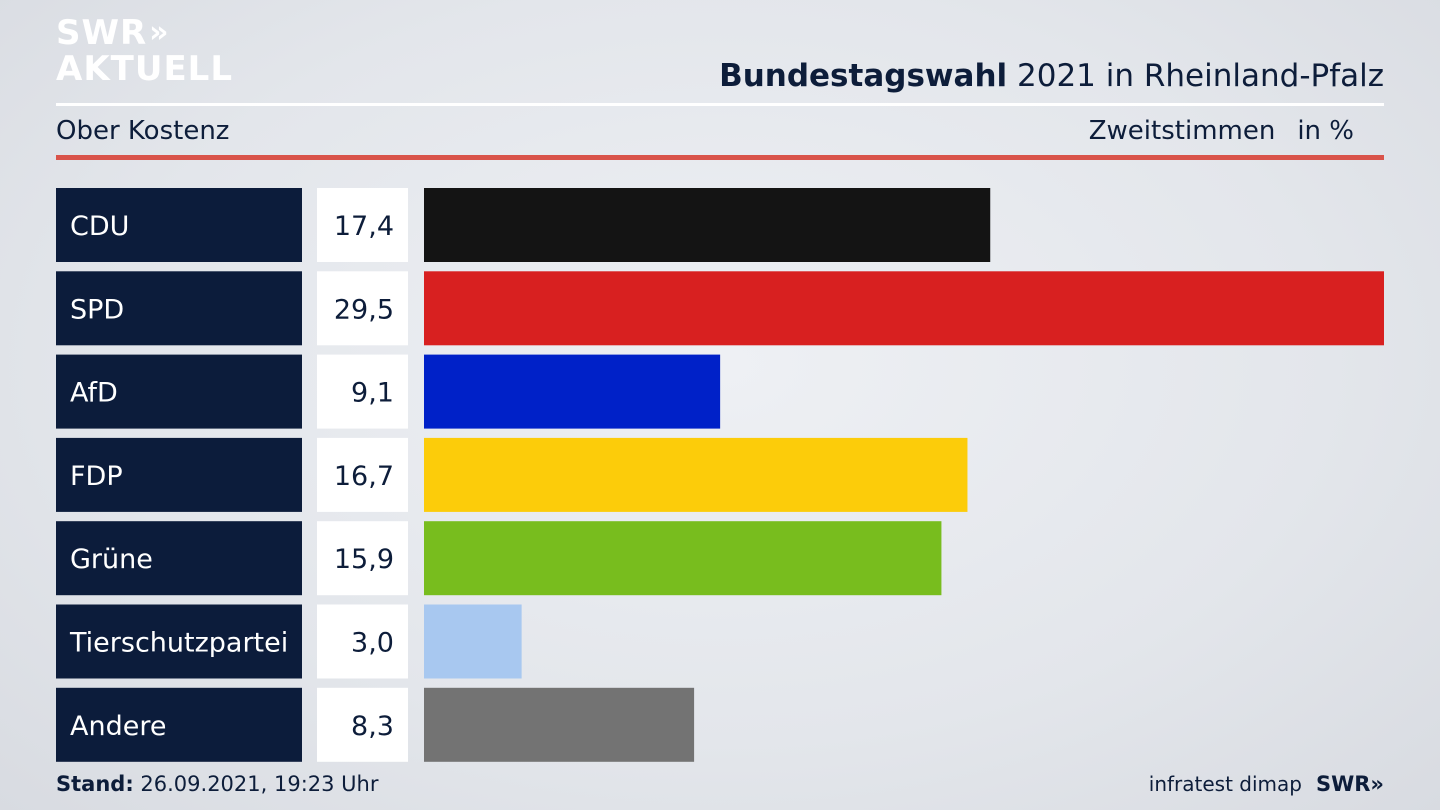  I want to click on value-label-fdp: 16,7, so click(364, 476).